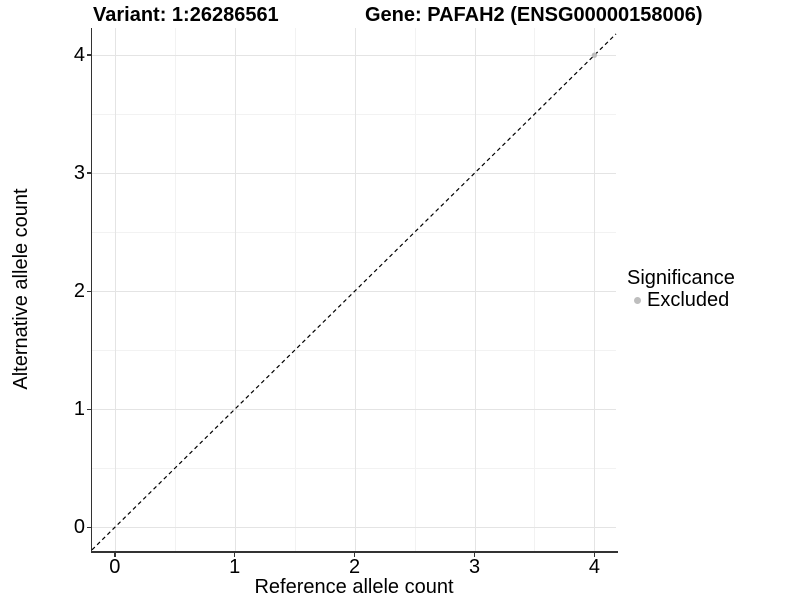  What do you see at coordinates (79, 173) in the screenshot?
I see `y-tick-label: 3` at bounding box center [79, 173].